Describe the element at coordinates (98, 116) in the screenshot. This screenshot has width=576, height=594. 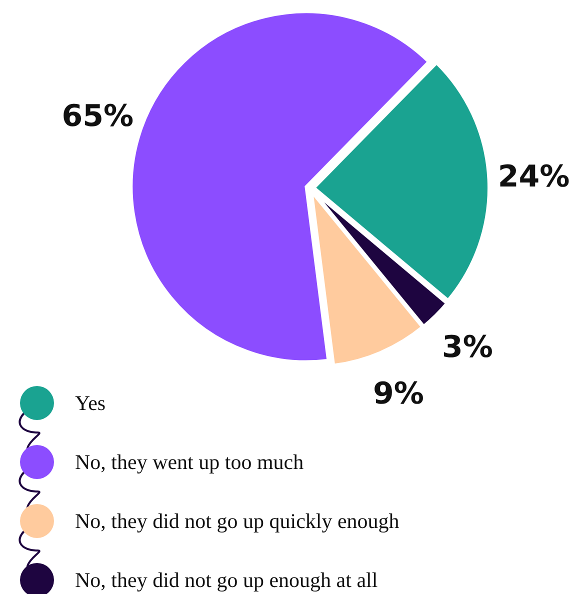
I see `data-label: 65%` at that location.